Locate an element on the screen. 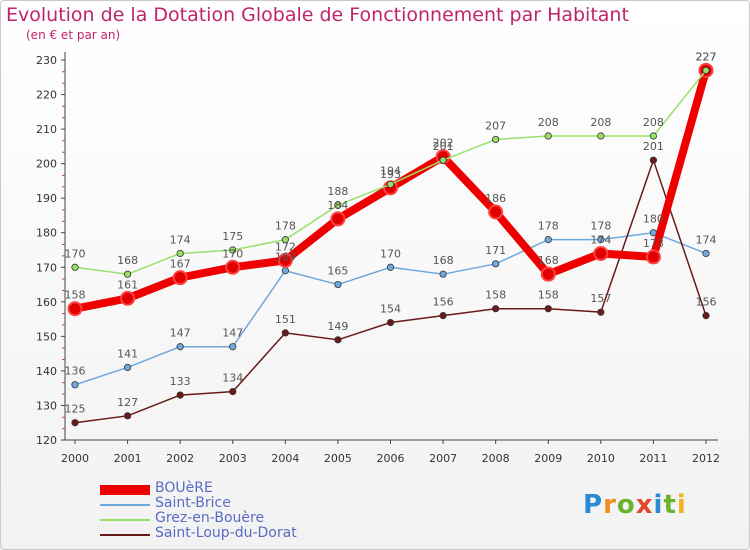 This screenshot has height=550, width=750. x-tick-label: 2001 is located at coordinates (128, 458).